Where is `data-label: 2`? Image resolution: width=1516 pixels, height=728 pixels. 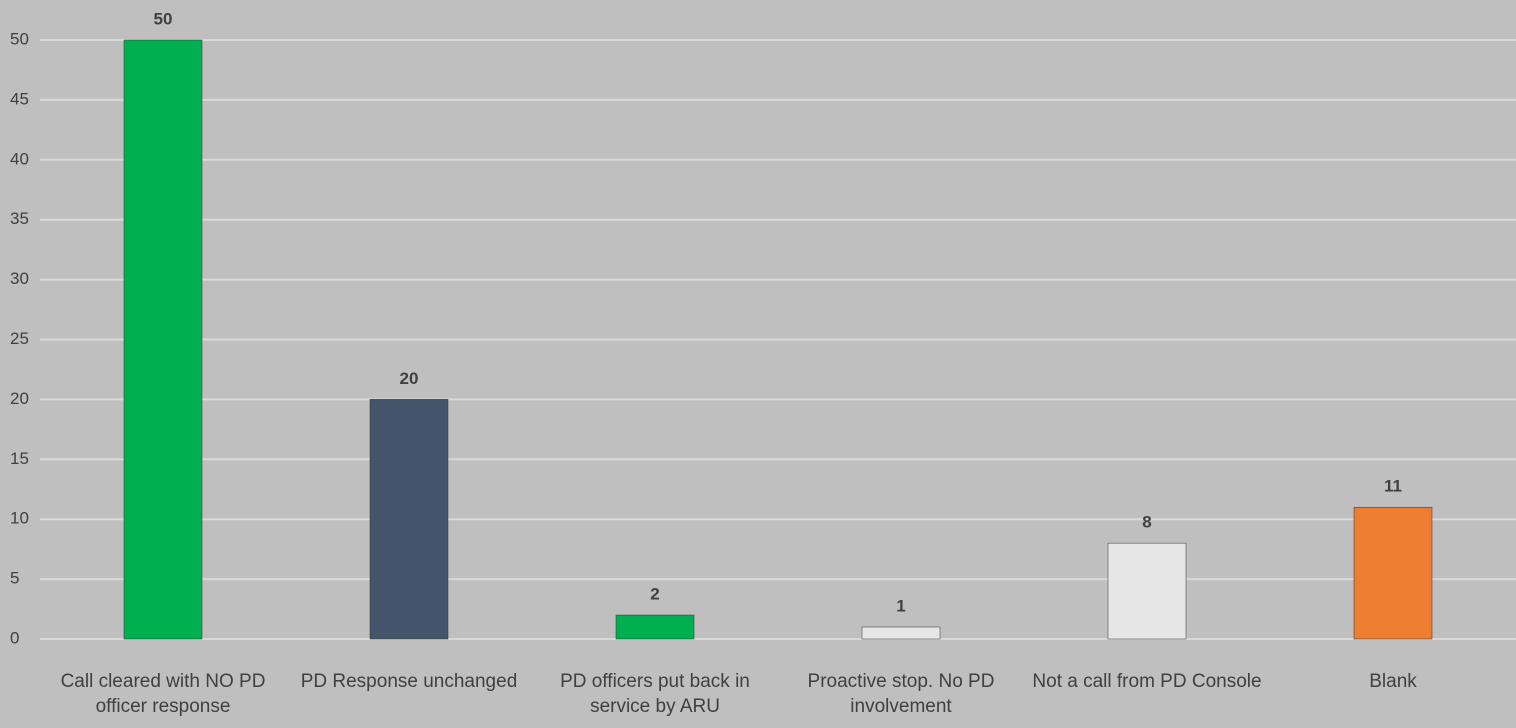
data-label: 2 is located at coordinates (654, 594).